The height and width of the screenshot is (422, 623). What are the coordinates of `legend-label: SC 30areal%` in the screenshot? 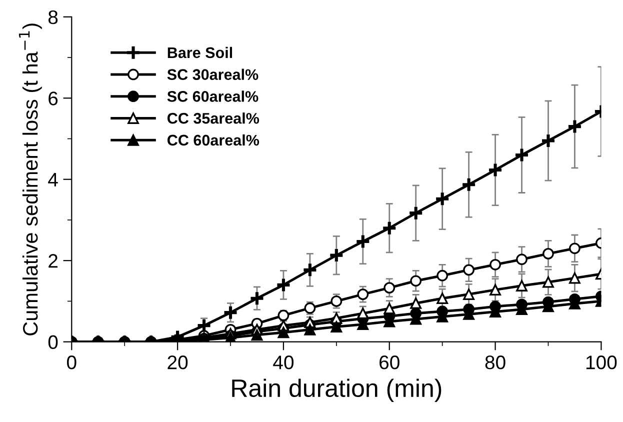 It's located at (212, 74).